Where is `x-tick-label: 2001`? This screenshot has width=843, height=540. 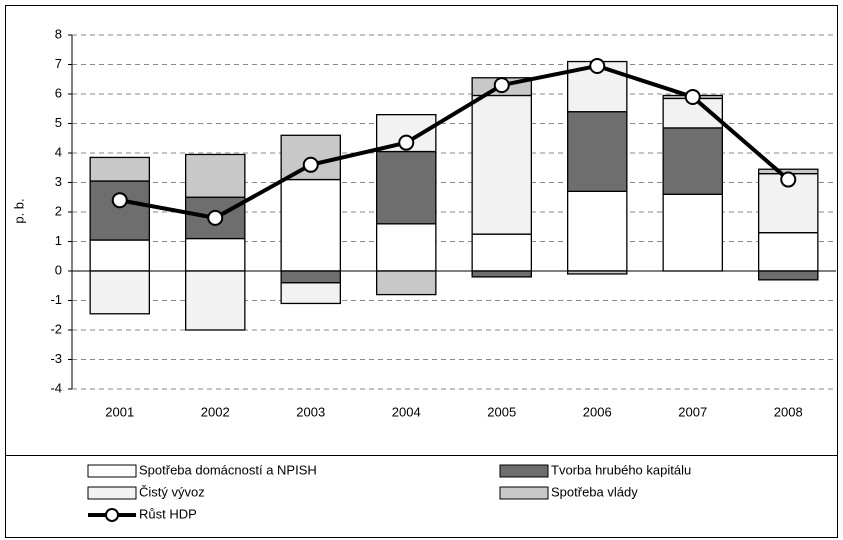 x-tick-label: 2001 is located at coordinates (119, 411).